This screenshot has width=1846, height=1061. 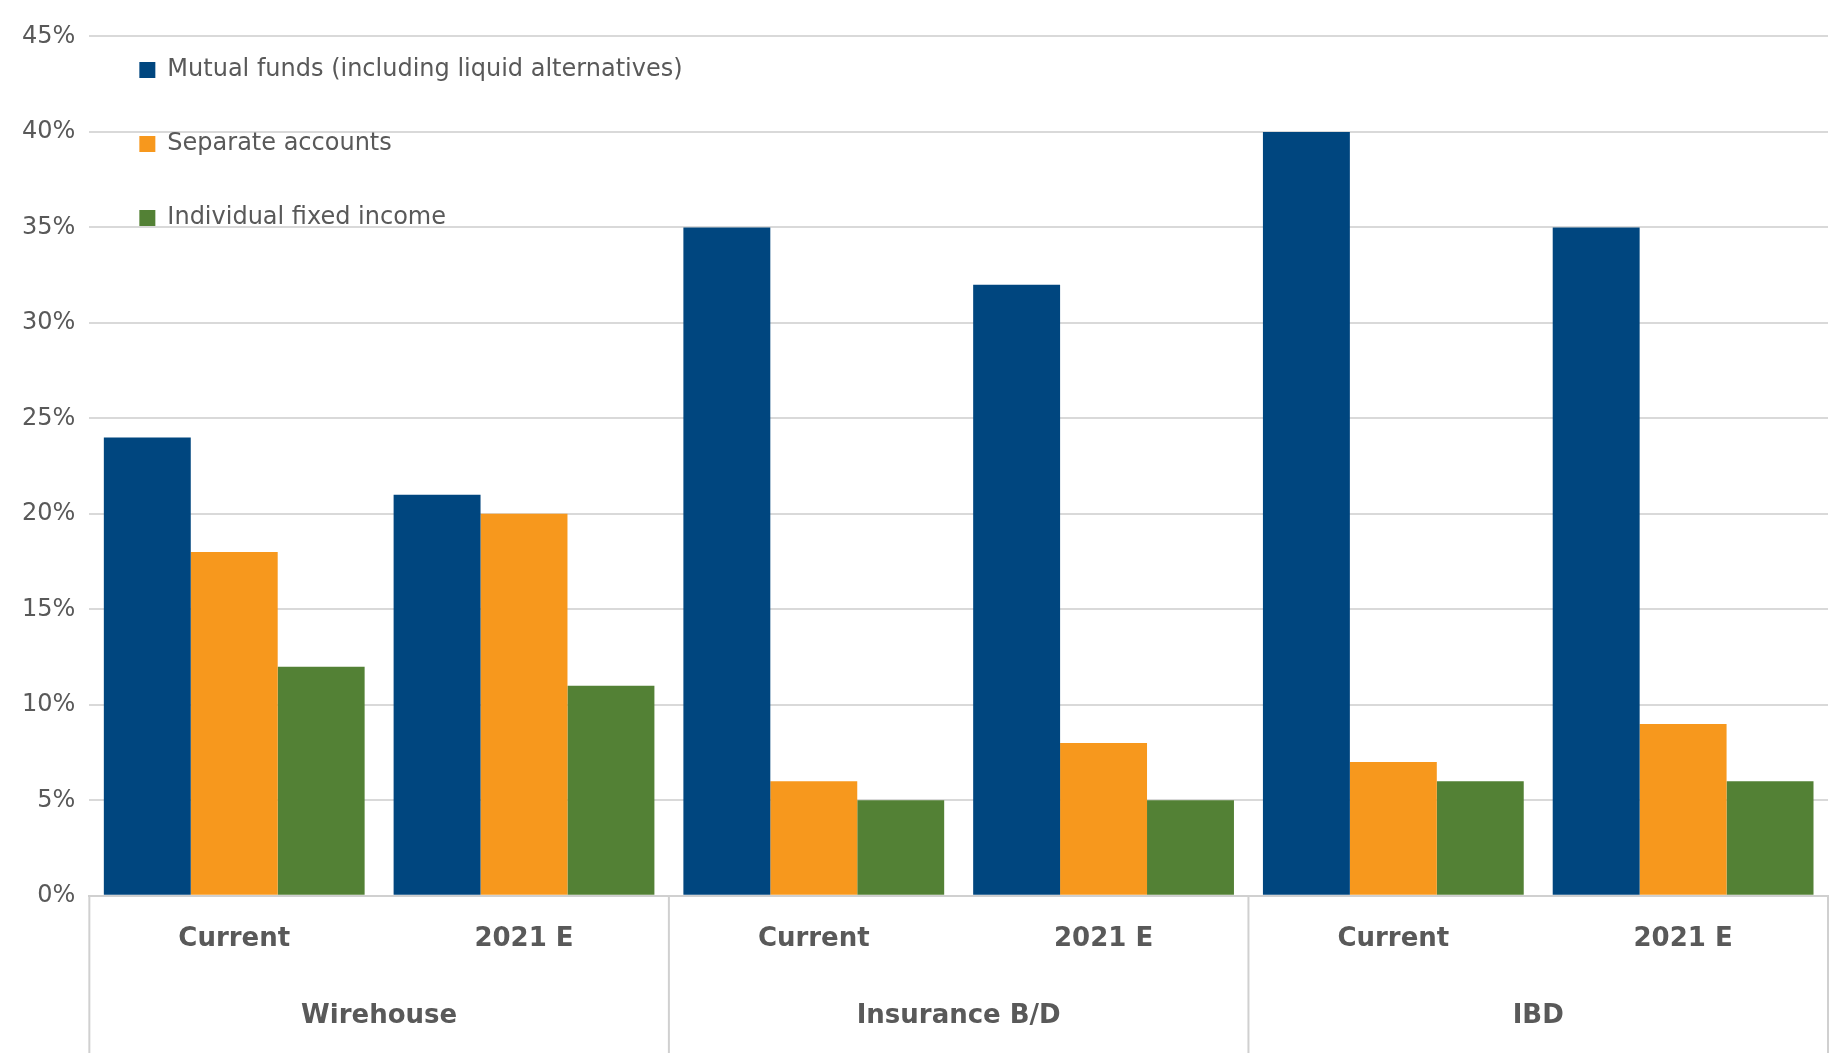 What do you see at coordinates (49, 321) in the screenshot?
I see `y-tick-label: 30%` at bounding box center [49, 321].